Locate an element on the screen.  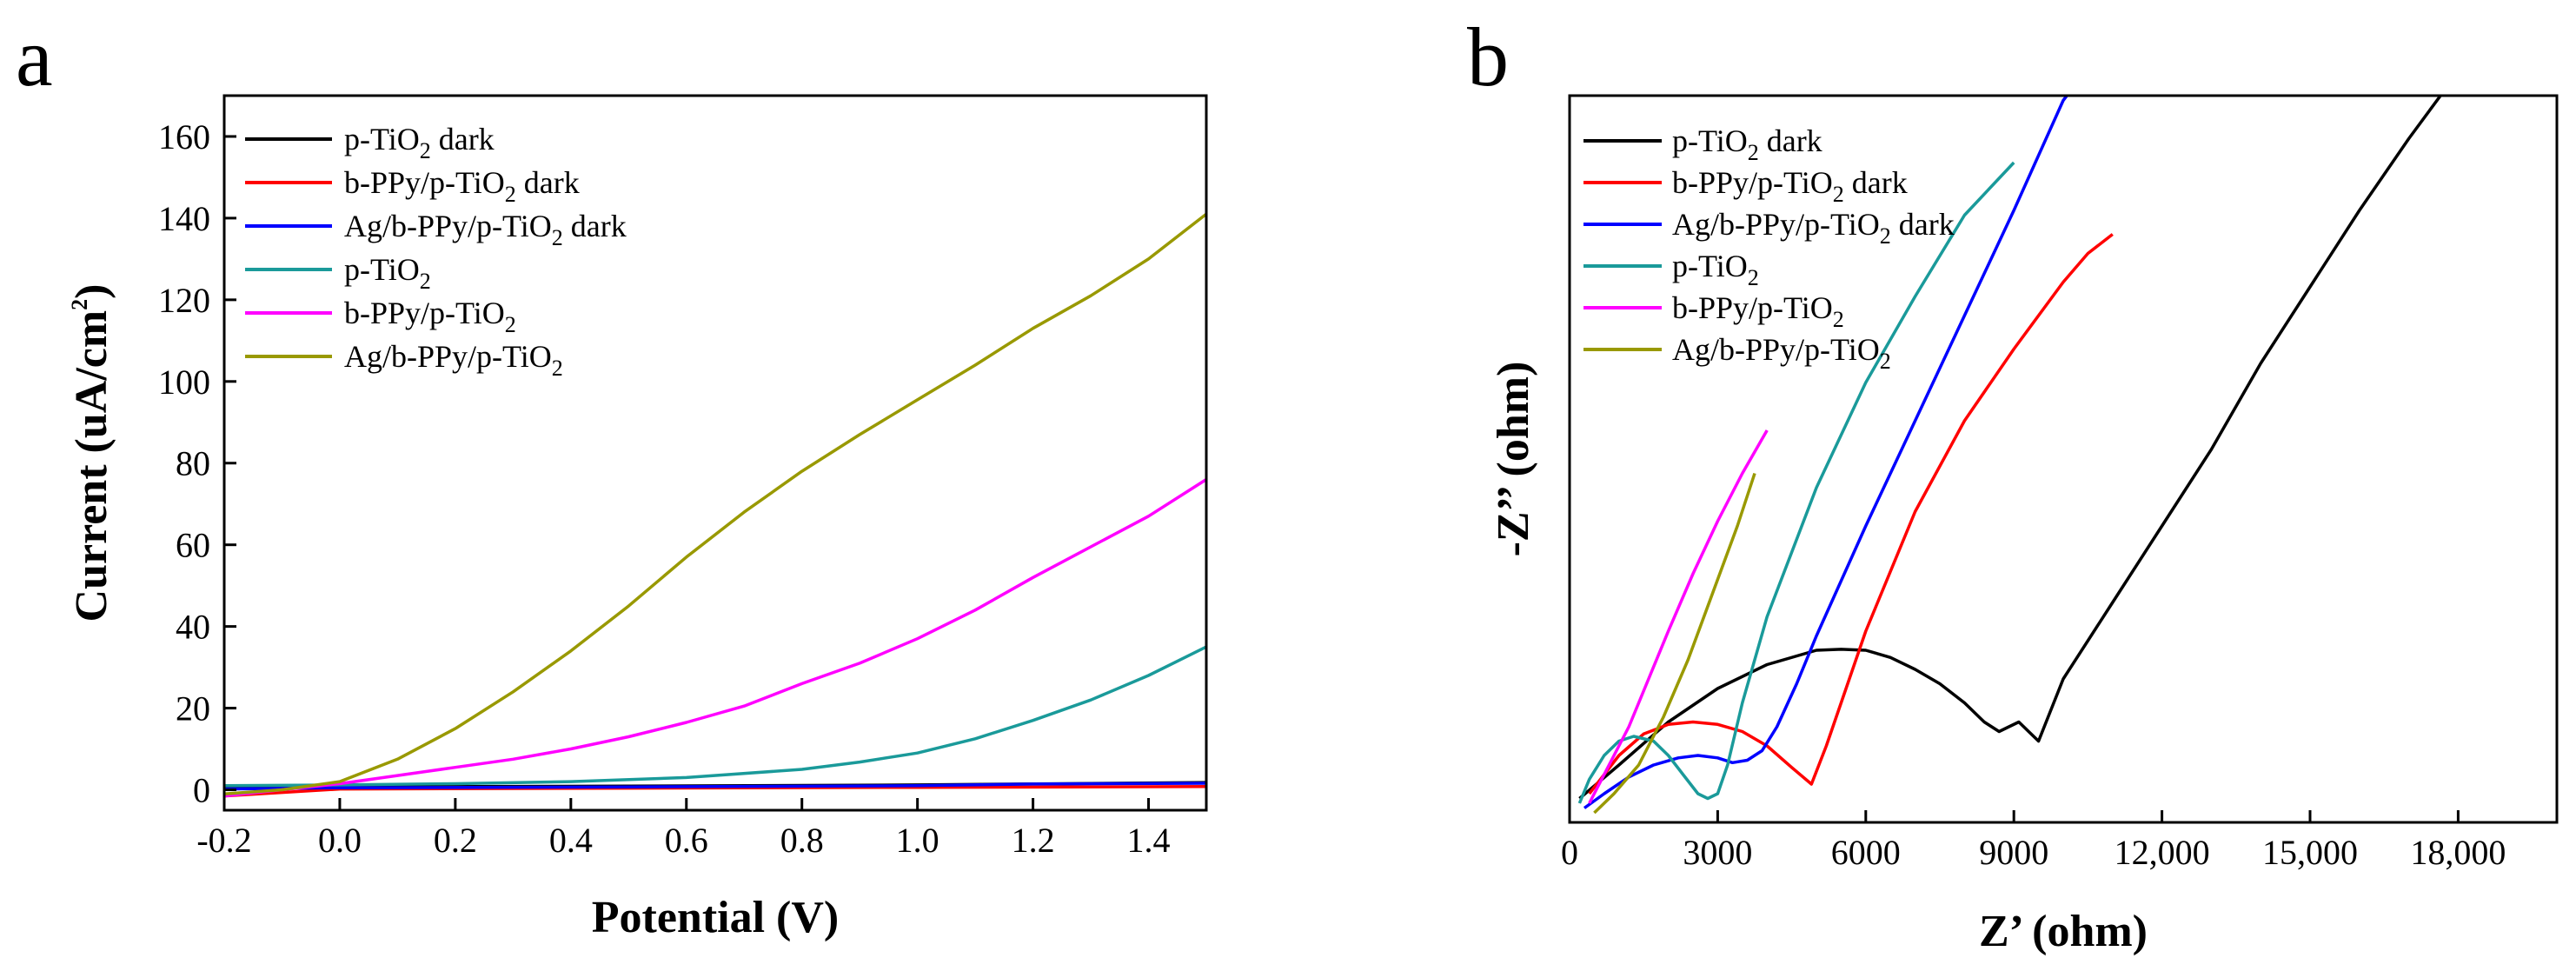
x-tick-label: 0.8 is located at coordinates (802, 840).